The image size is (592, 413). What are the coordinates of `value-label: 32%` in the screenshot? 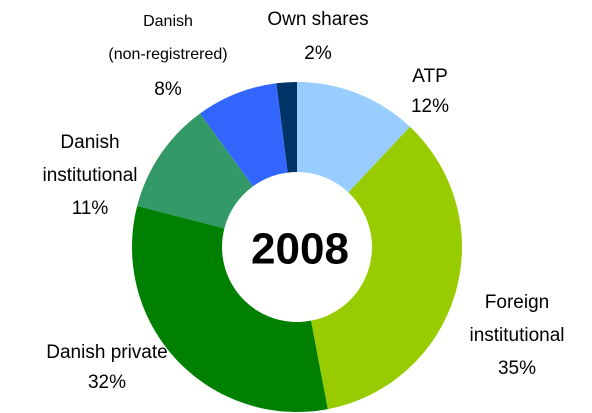 It's located at (107, 382).